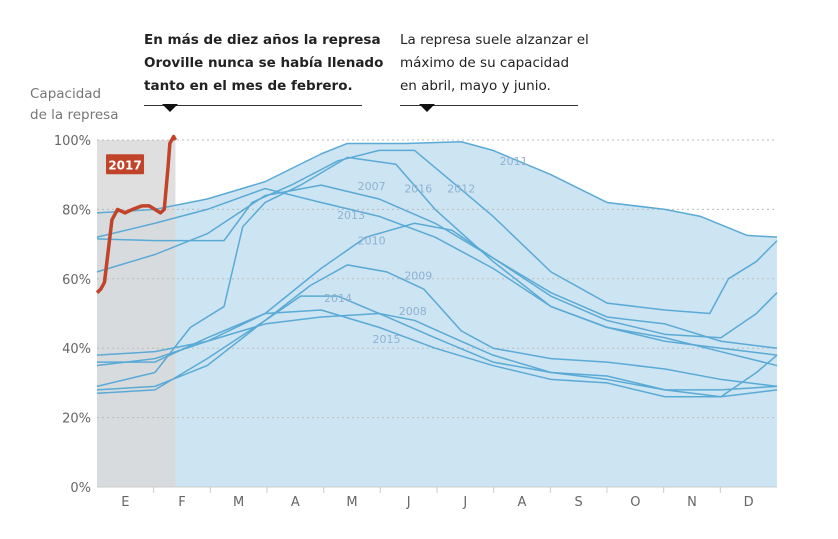 The image size is (838, 539). What do you see at coordinates (351, 215) in the screenshot?
I see `series-label-2013: 2013` at bounding box center [351, 215].